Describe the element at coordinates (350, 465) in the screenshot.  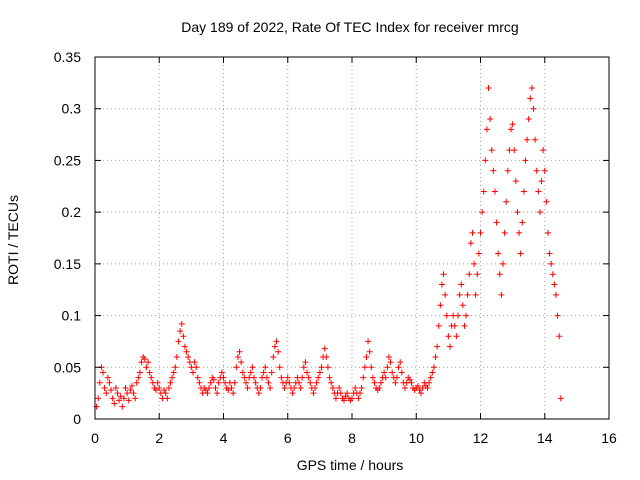
I see `x-axis-label: GPS time / hours` at that location.